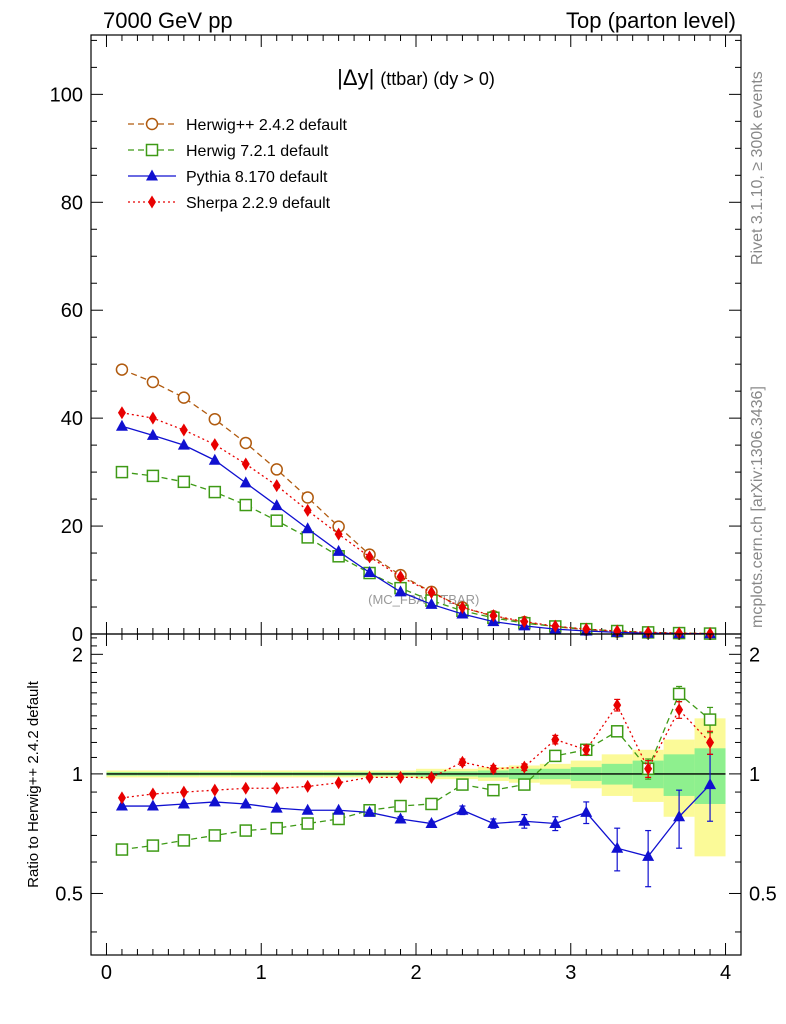 The image size is (786, 1024). Describe the element at coordinates (152, 124) in the screenshot. I see `legend-marker-herwigpp` at that location.